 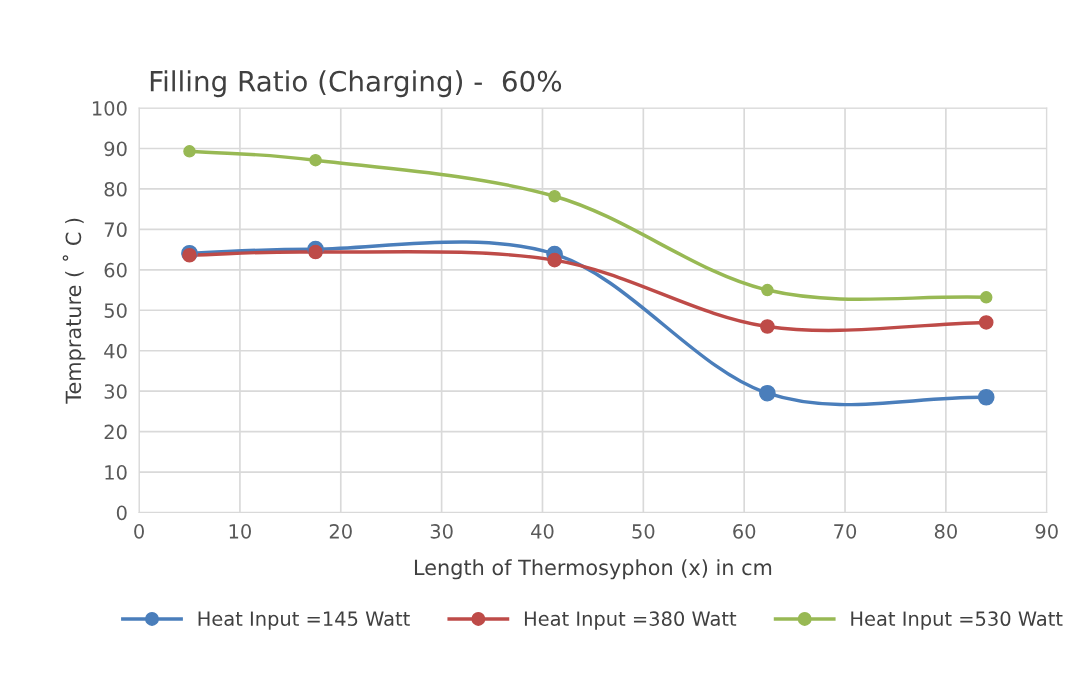 I want to click on x-tick-label: 70, so click(x=845, y=531).